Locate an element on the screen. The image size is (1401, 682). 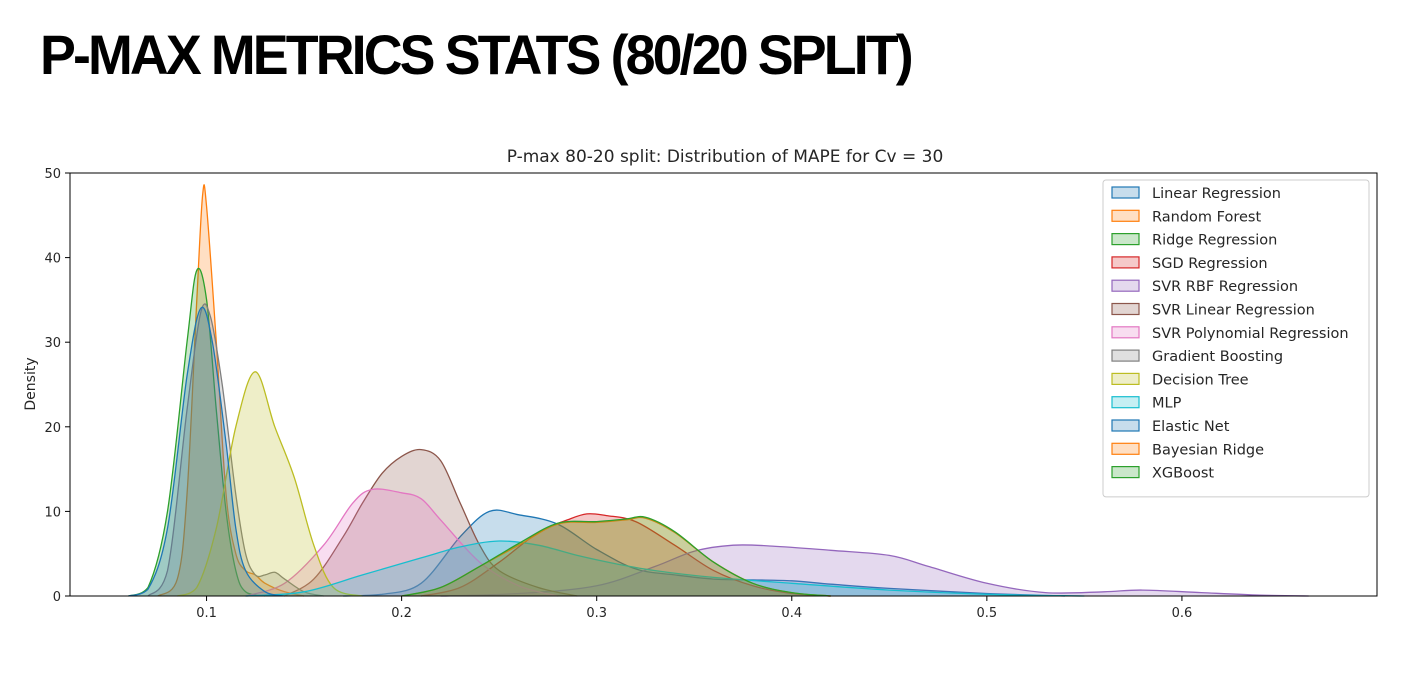
density-line-ridge-regression is located at coordinates (197, 432).